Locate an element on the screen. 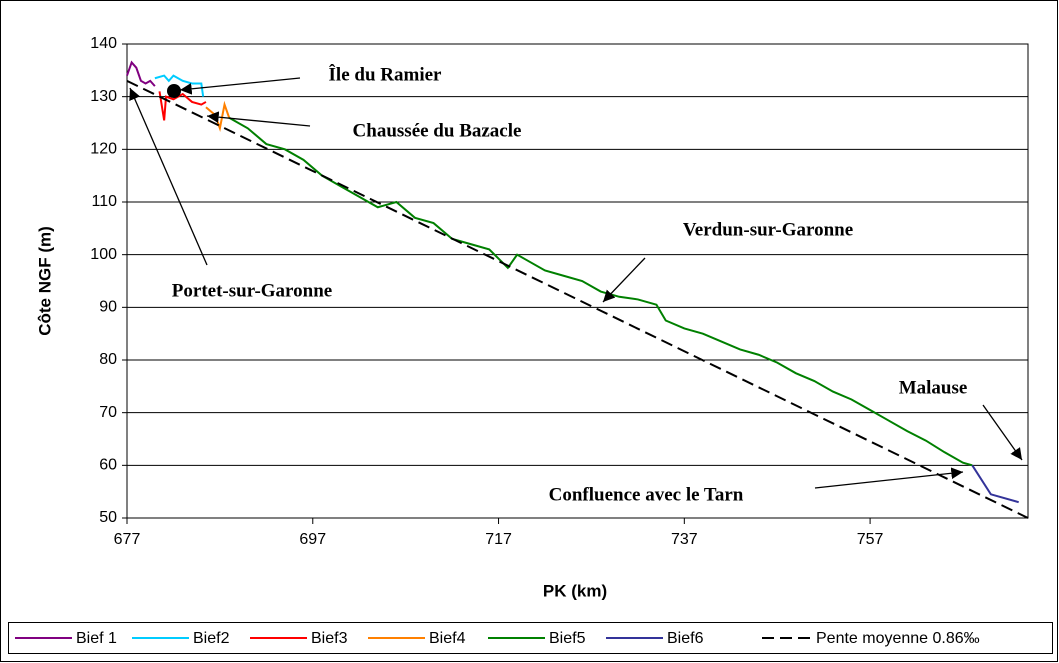 The height and width of the screenshot is (663, 1059). legend-label: Bief4 is located at coordinates (447, 638).